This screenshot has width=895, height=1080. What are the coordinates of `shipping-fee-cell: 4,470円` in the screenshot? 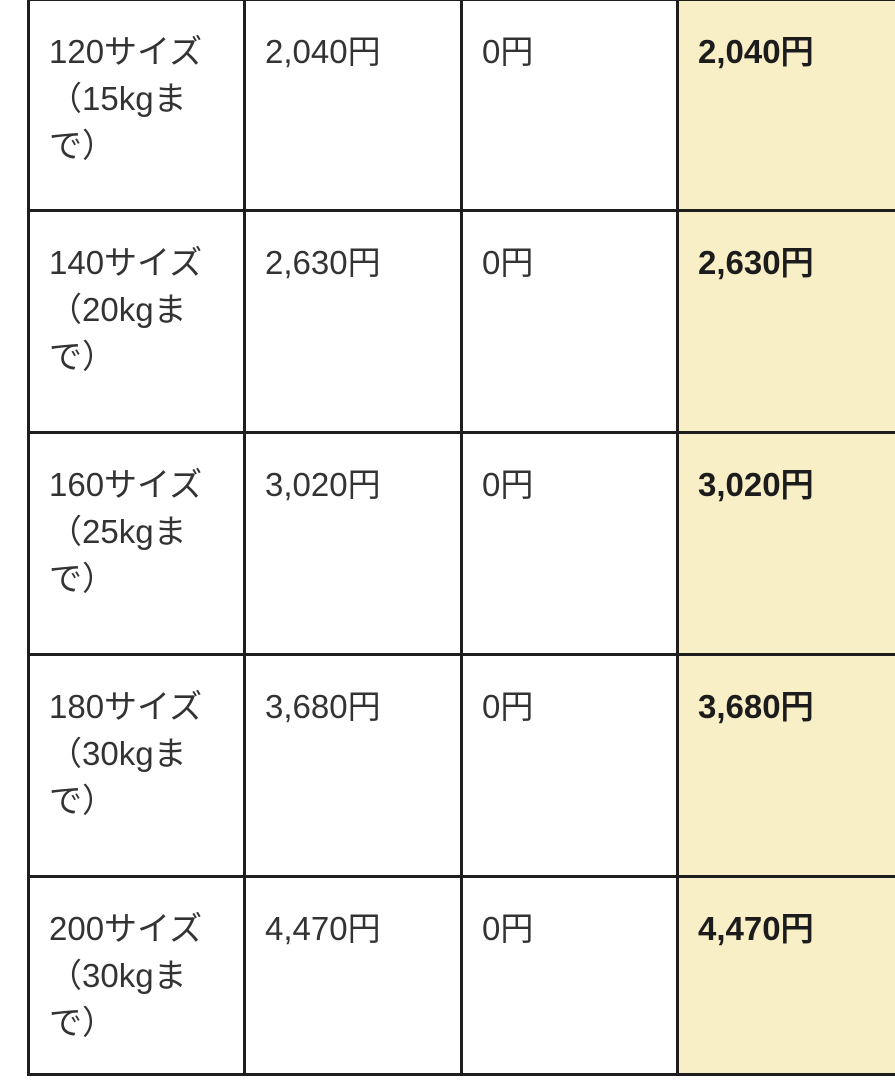 It's located at (354, 975).